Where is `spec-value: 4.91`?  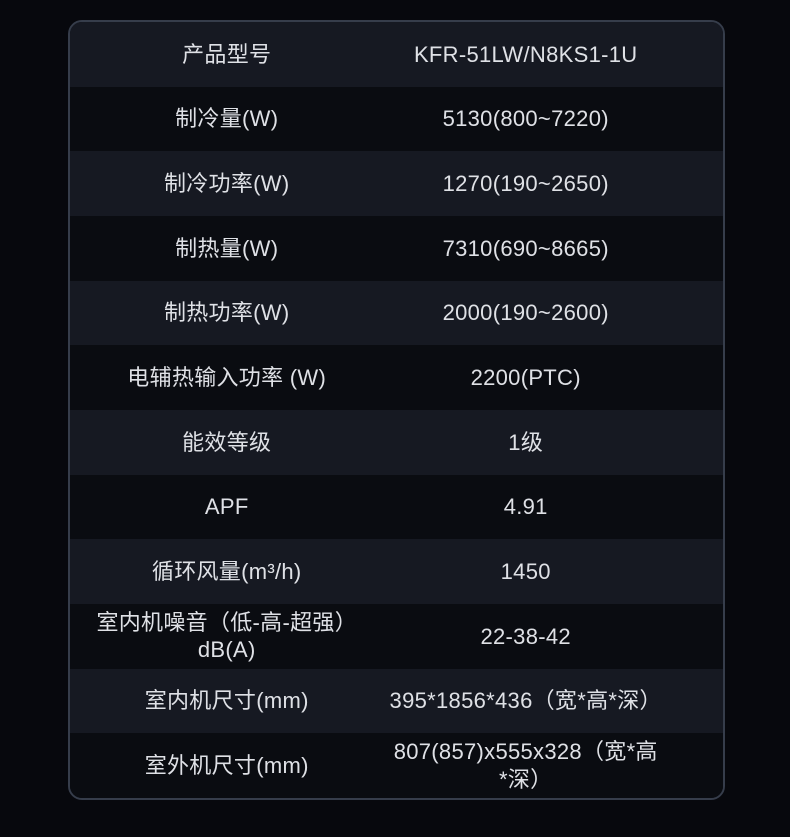 spec-value: 4.91 is located at coordinates (525, 507).